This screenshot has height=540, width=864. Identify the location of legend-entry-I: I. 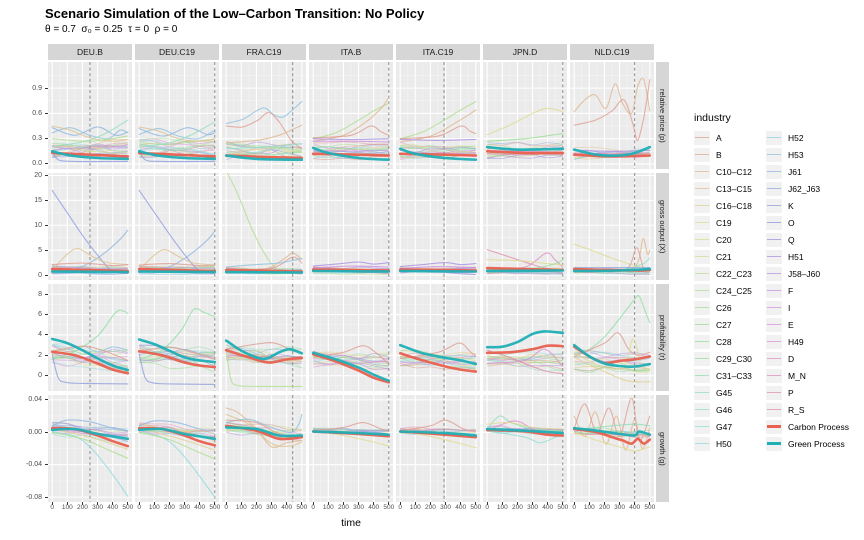
(778, 307).